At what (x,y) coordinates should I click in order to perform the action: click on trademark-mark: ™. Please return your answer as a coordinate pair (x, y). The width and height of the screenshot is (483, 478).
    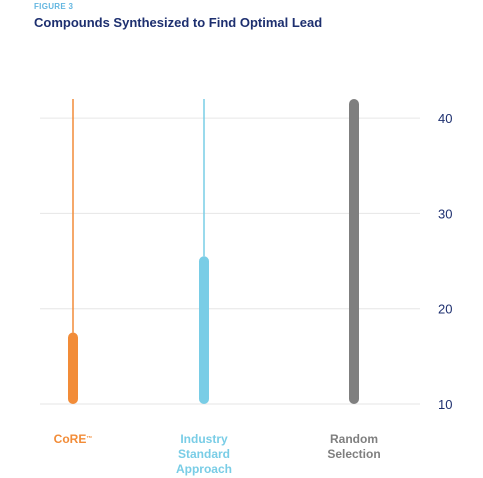
    Looking at the image, I should click on (89, 439).